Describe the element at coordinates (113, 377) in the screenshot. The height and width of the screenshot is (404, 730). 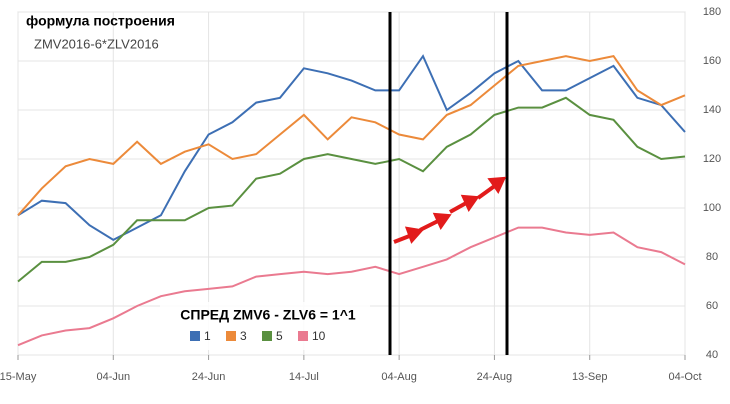
I see `x-tick-label: 04-Jun` at that location.